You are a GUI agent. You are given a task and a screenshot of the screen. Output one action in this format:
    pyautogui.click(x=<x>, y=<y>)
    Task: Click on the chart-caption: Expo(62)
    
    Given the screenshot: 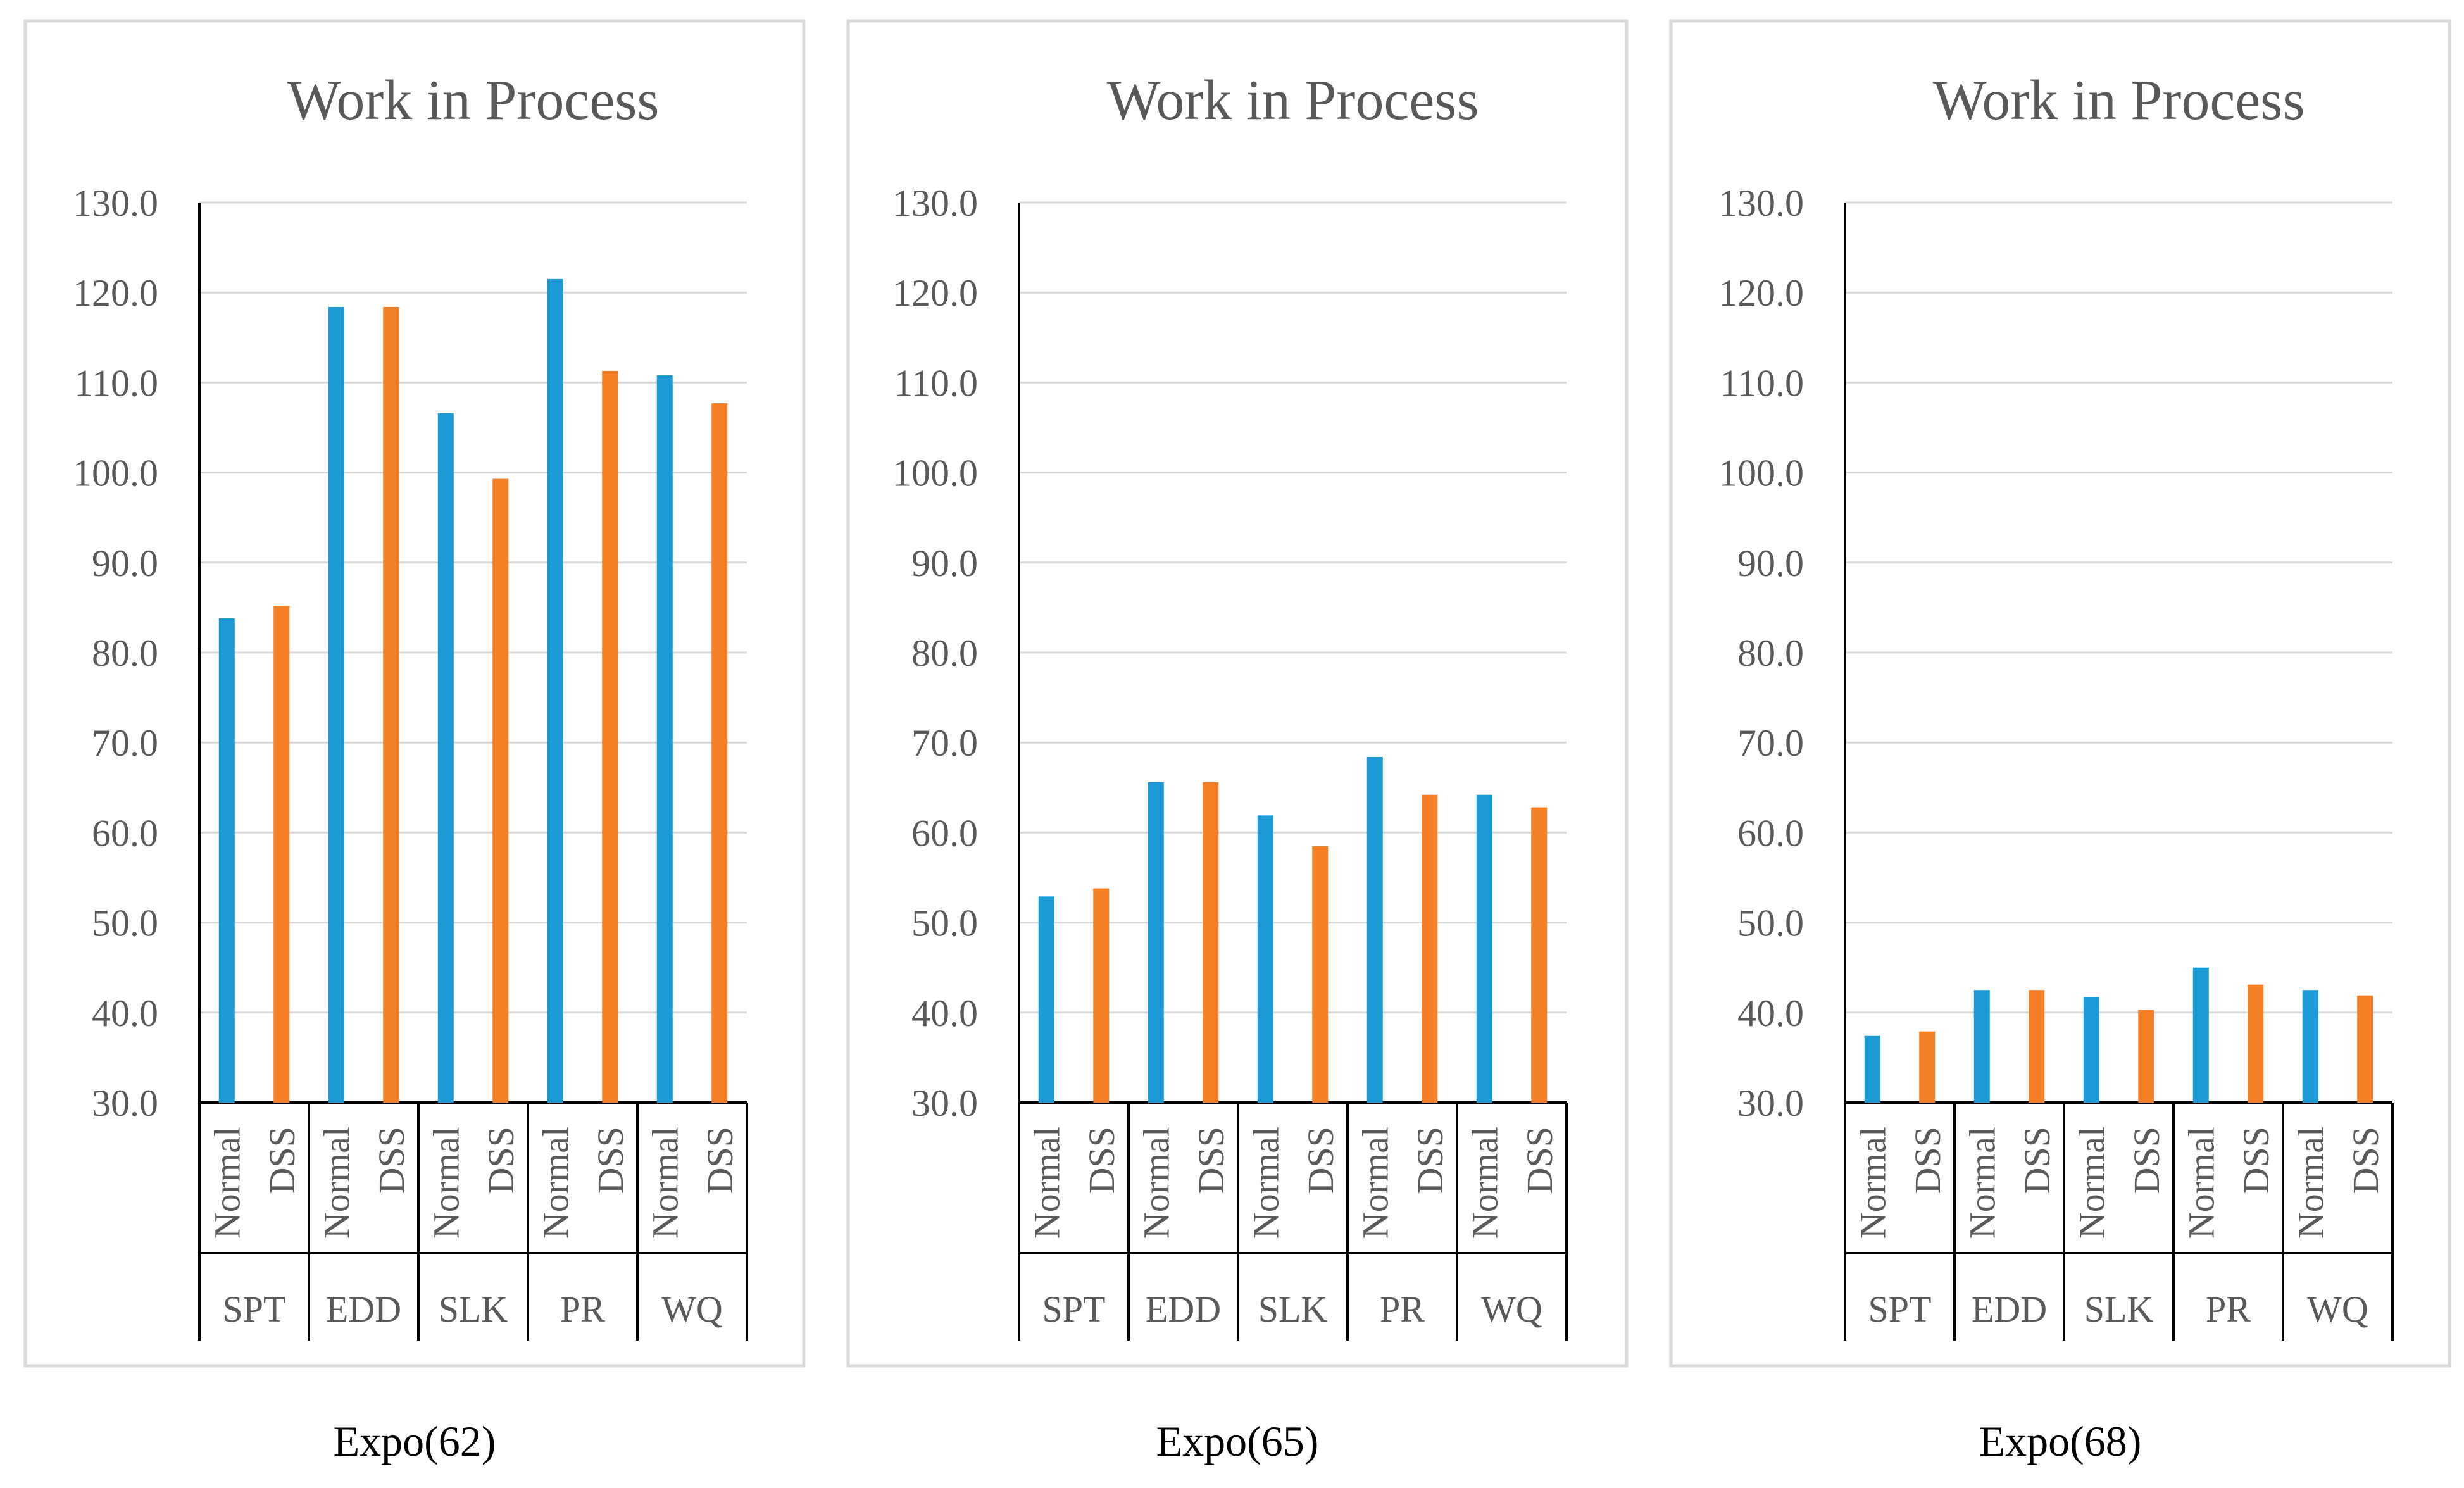 What is the action you would take?
    pyautogui.click(x=415, y=1441)
    